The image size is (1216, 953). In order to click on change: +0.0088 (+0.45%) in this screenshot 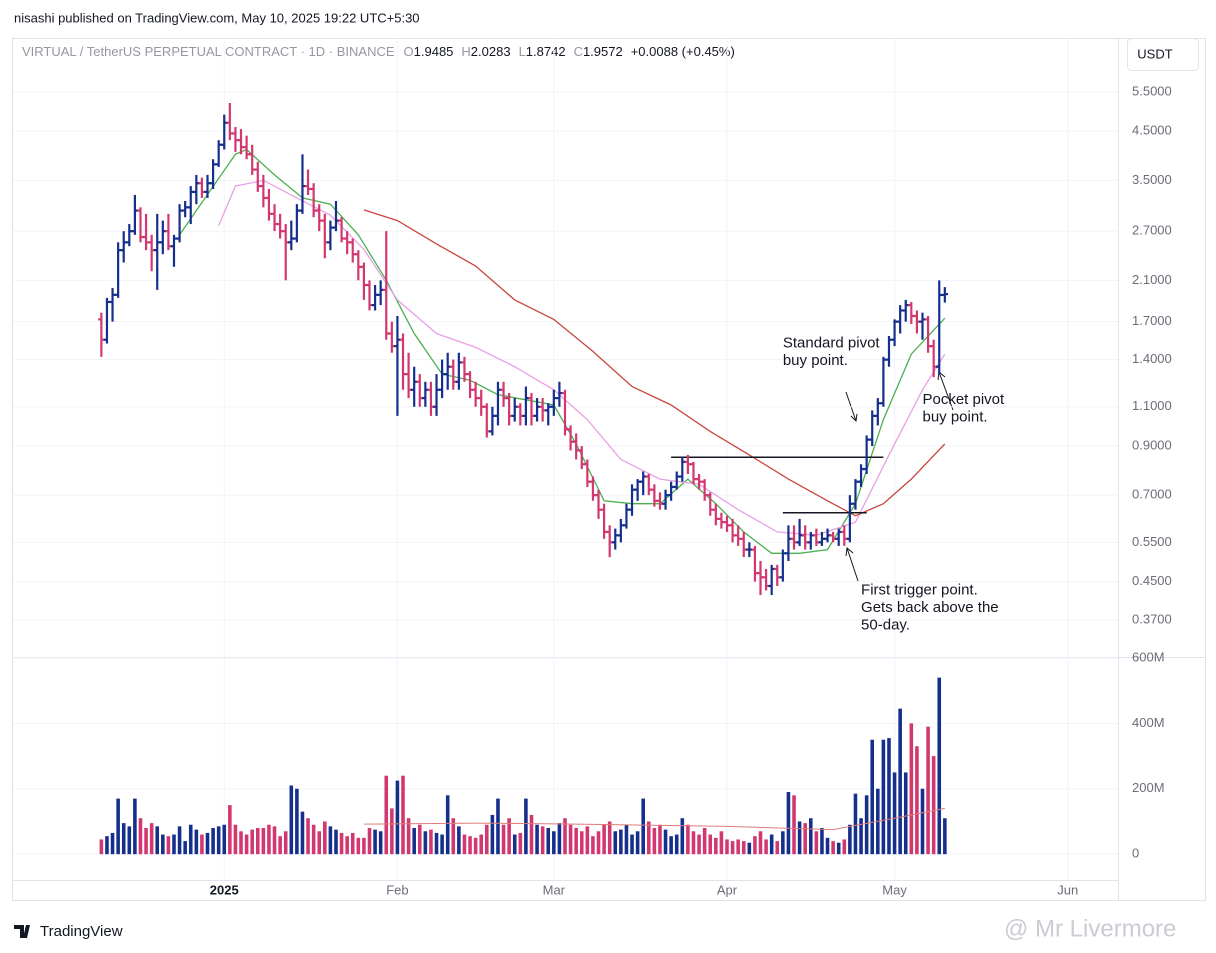, I will do `click(683, 51)`.